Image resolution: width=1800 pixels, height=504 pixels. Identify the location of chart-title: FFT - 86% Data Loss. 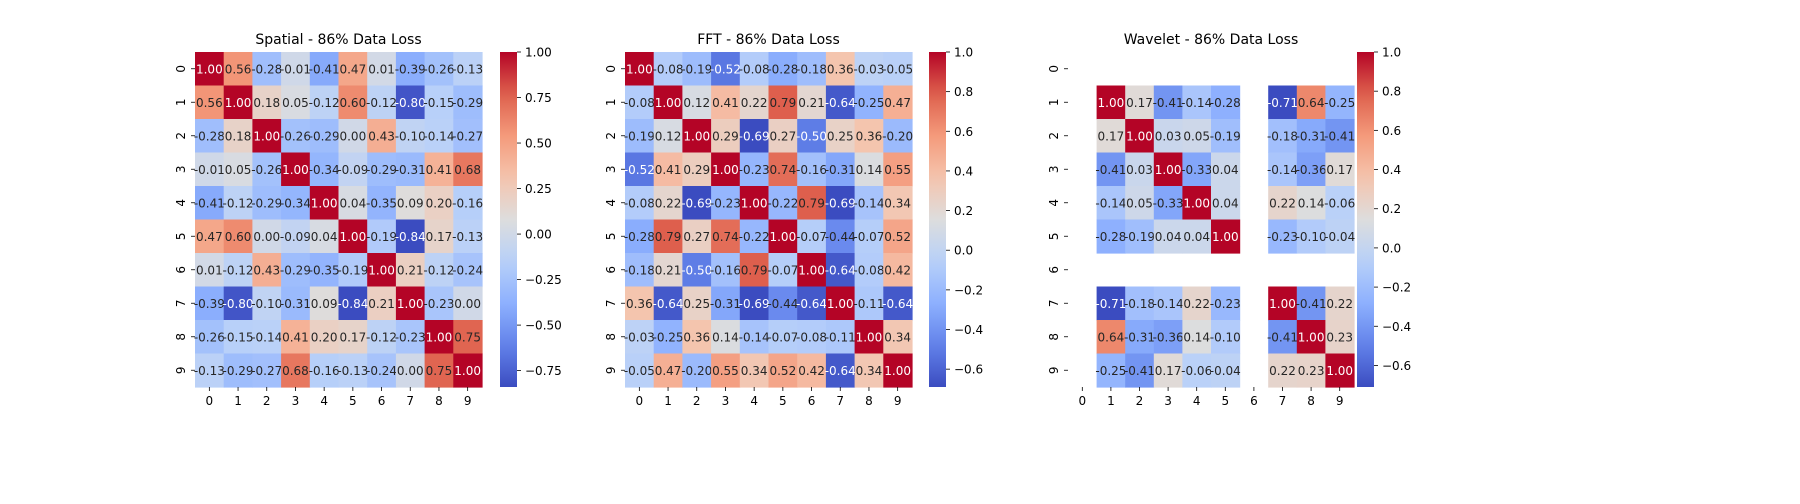
(768, 40).